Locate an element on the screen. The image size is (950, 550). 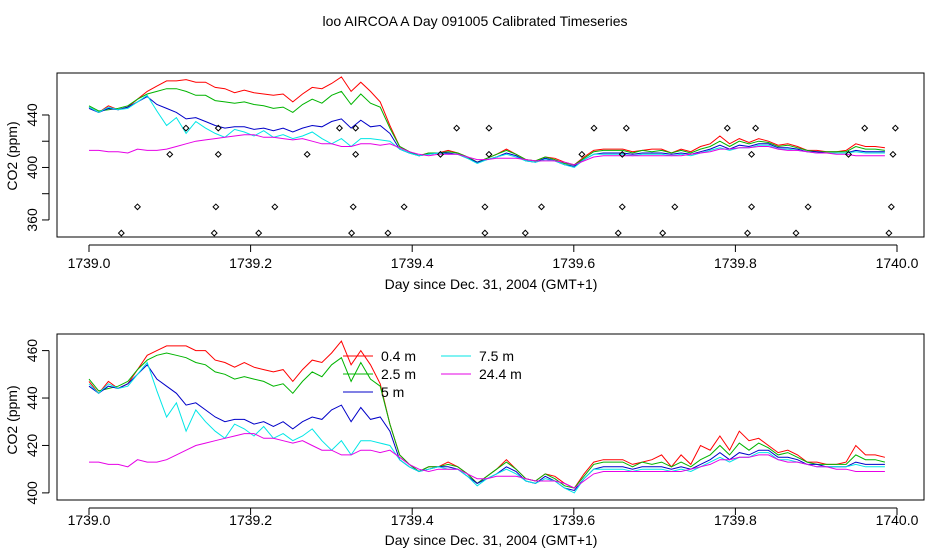
series-line-0-4-m is located at coordinates (486, 121).